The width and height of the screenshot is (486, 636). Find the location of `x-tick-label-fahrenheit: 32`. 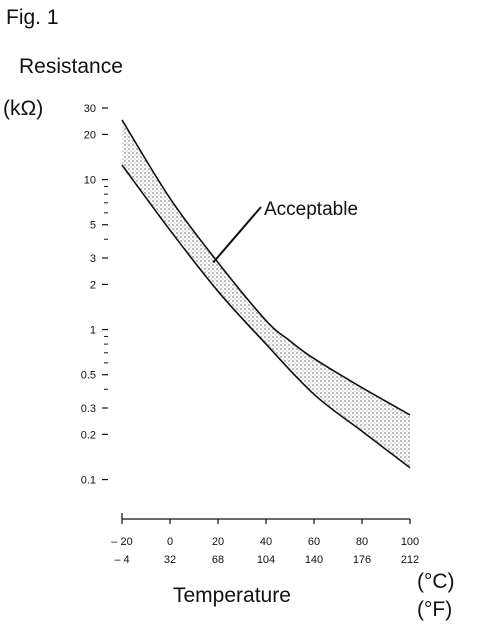

x-tick-label-fahrenheit: 32 is located at coordinates (170, 560).